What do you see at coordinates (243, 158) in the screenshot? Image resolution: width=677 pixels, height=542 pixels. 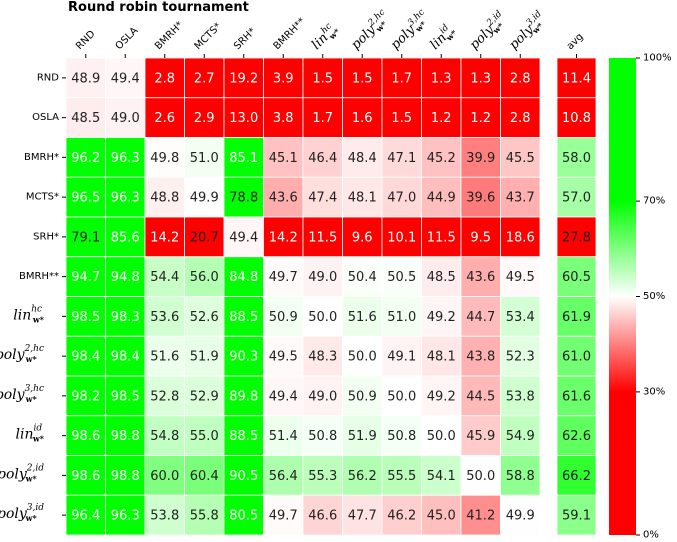 I see `cell-value: 85.1` at bounding box center [243, 158].